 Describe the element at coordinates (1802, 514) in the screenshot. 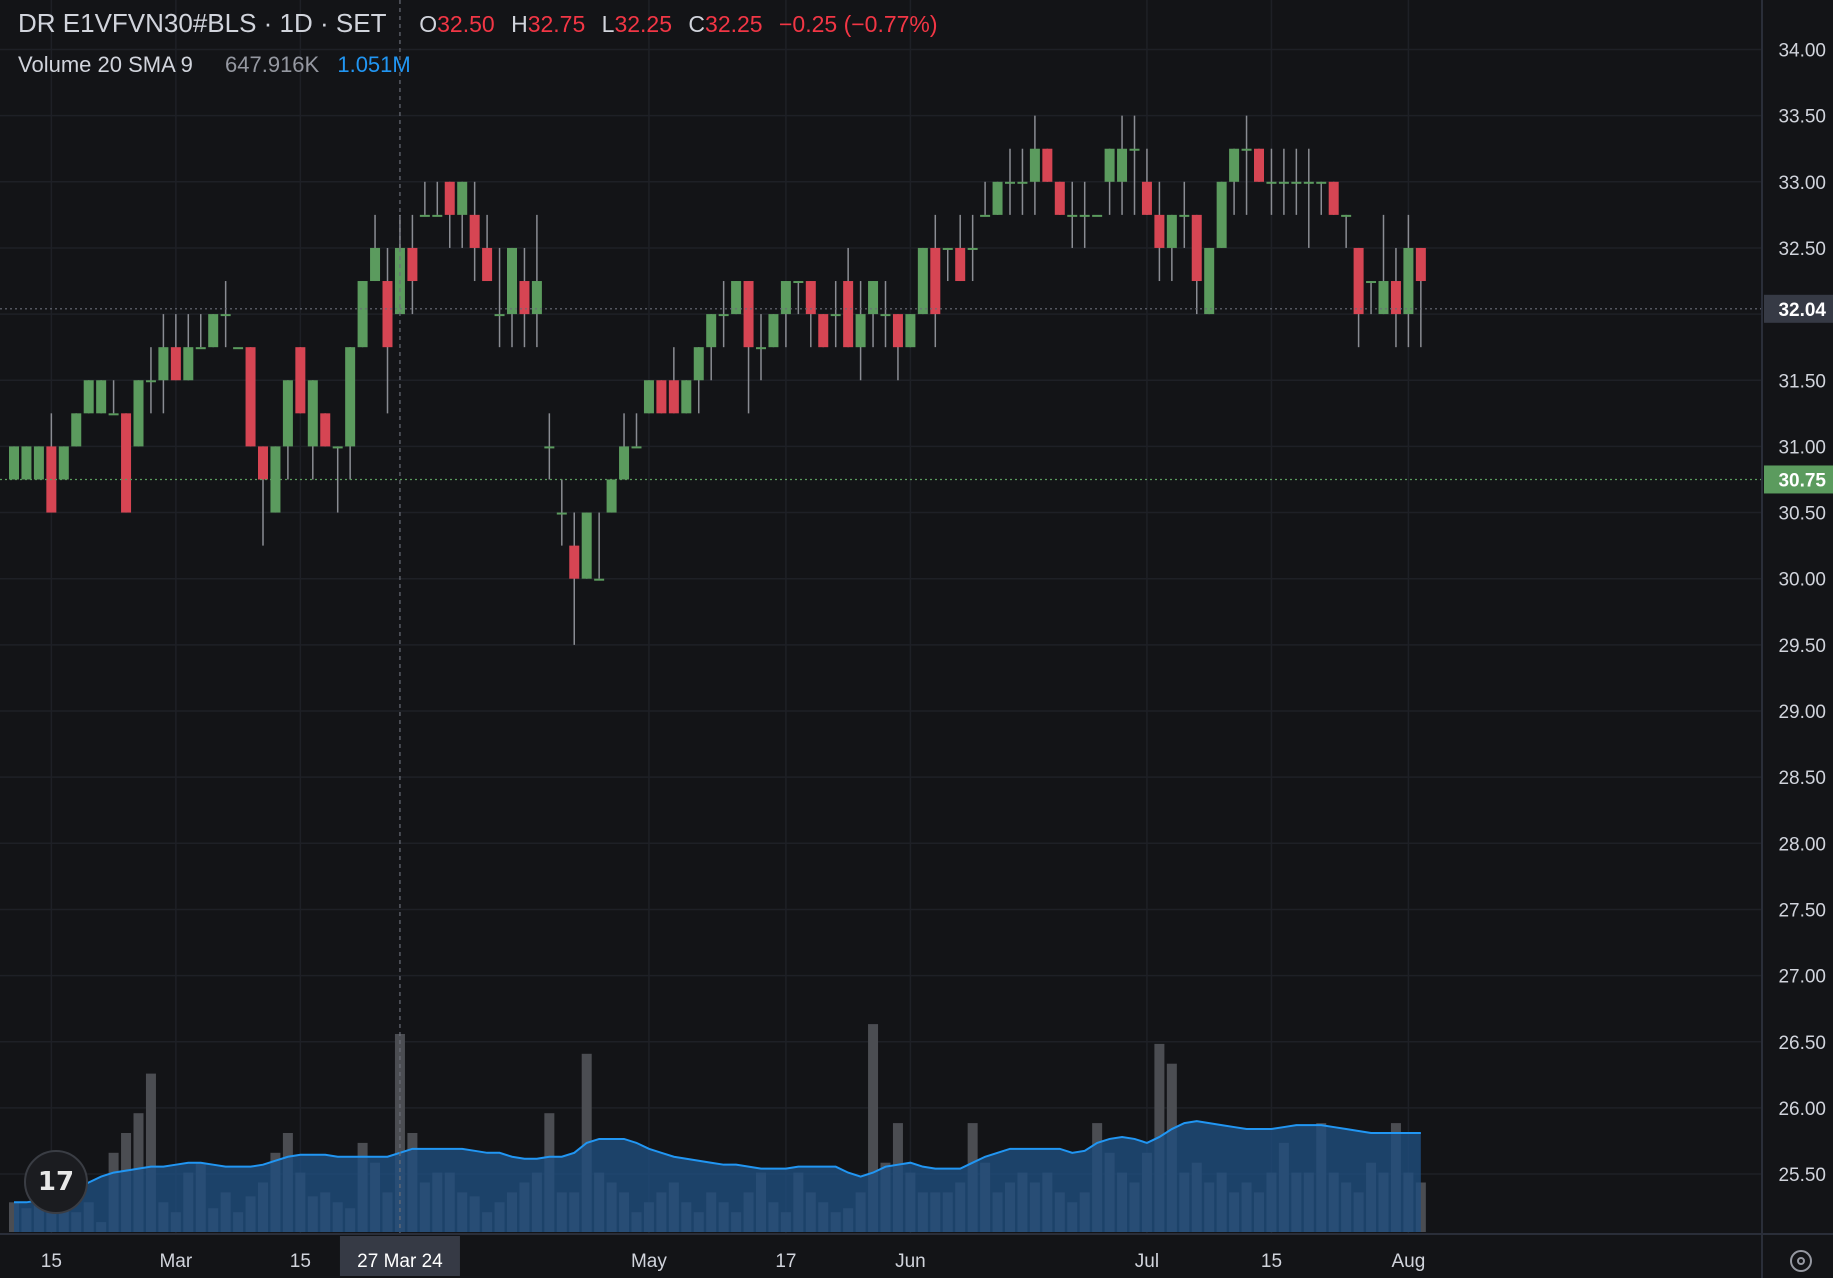

I see `y-tick-label: 30.50` at that location.